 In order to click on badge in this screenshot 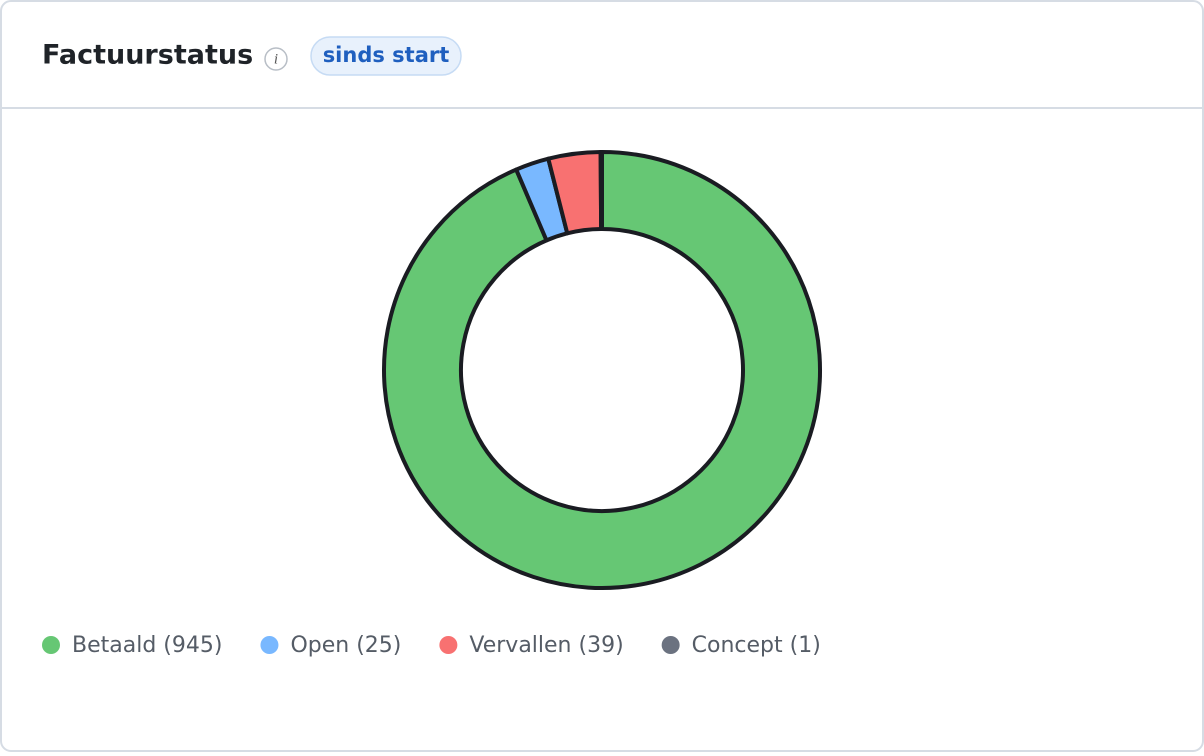, I will do `click(386, 56)`.